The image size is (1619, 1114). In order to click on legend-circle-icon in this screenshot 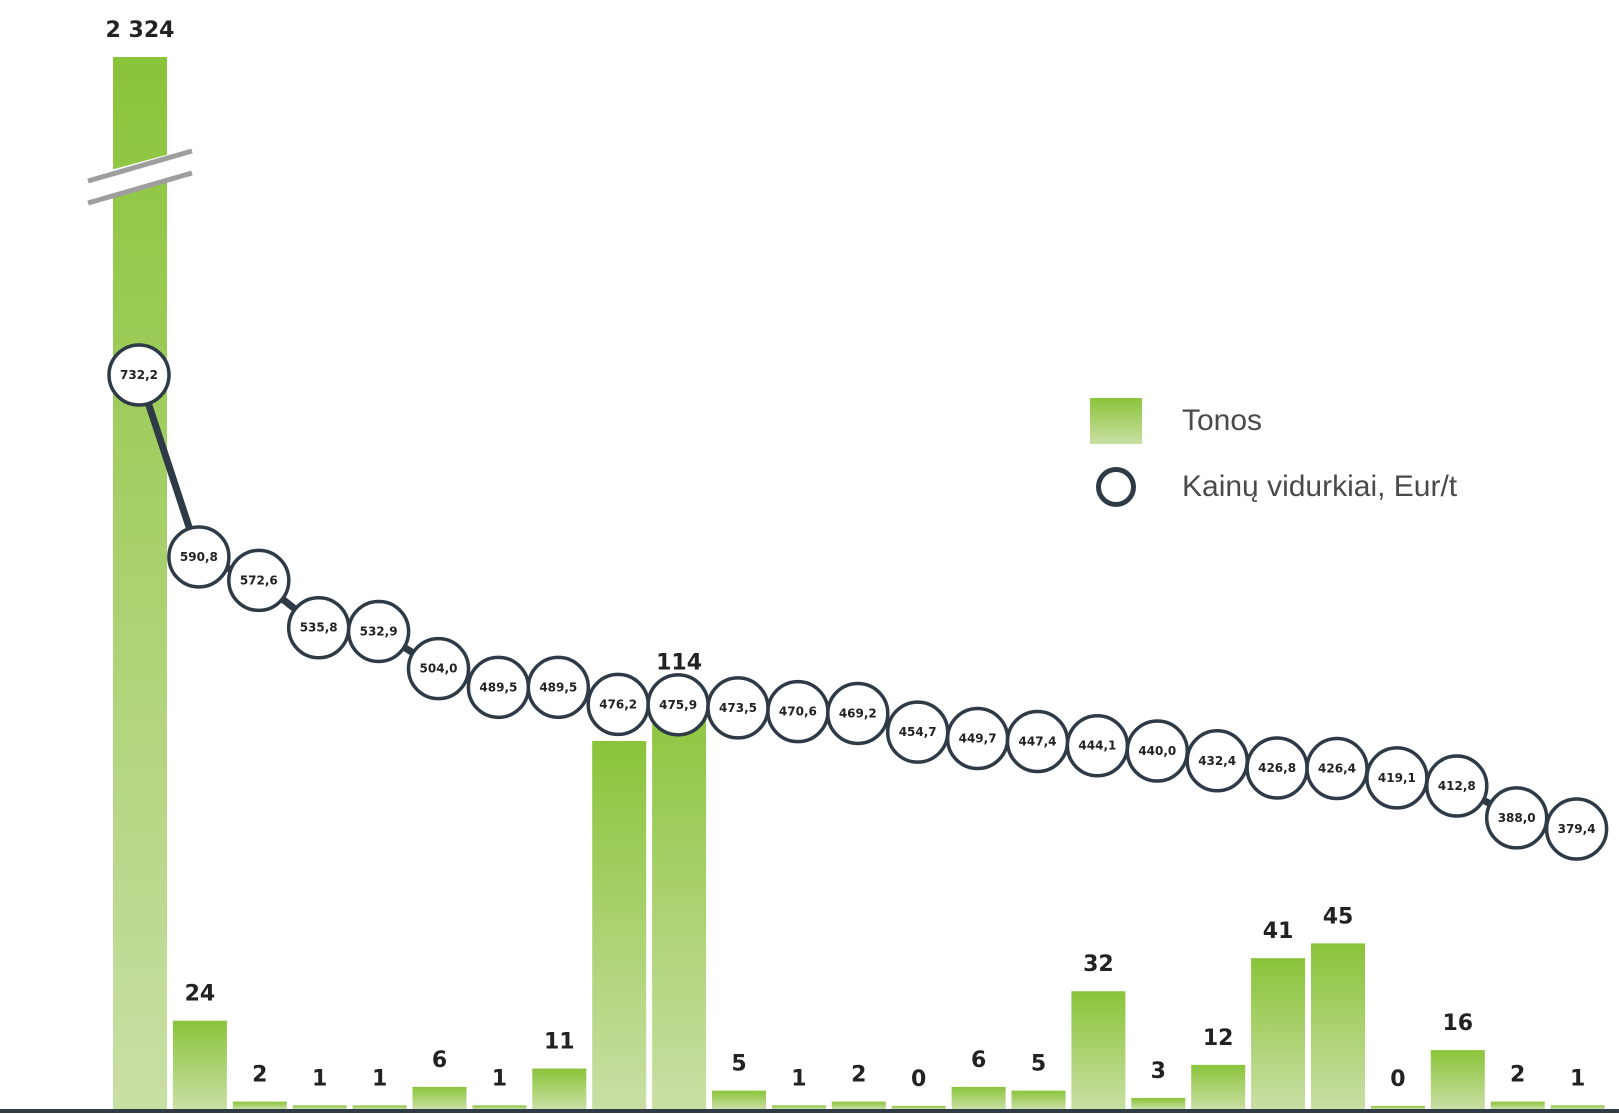, I will do `click(1116, 487)`.